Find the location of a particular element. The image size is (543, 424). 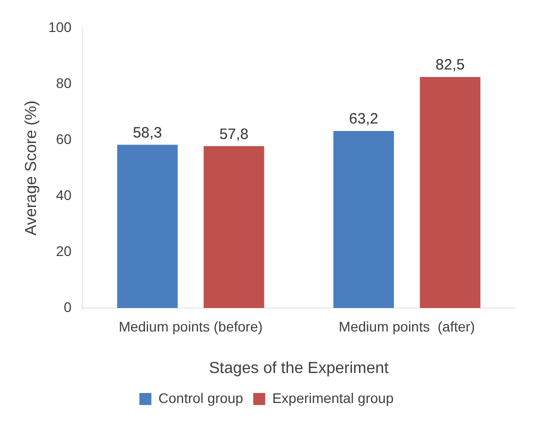

legend-label: Experimental group is located at coordinates (333, 398).